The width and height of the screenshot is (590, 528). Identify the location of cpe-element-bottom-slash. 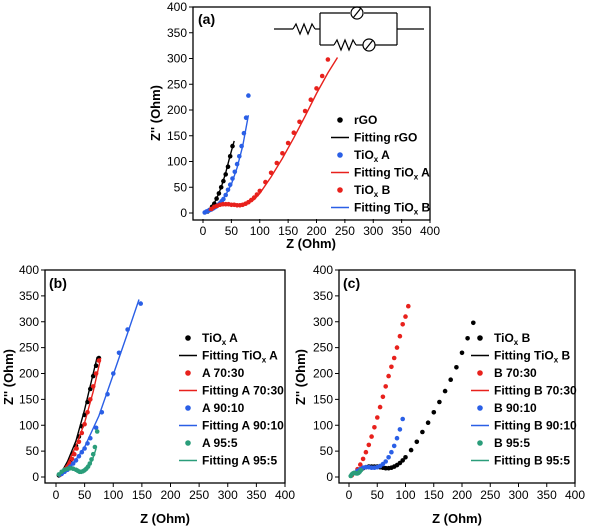
(369, 45).